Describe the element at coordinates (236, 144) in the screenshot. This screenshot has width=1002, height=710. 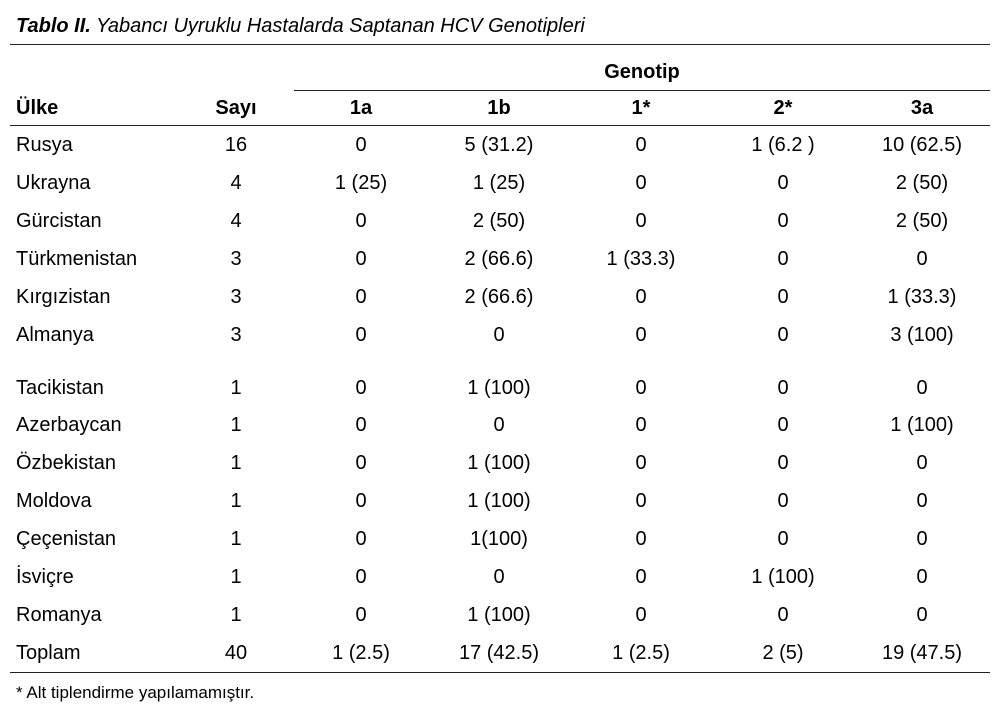
I see `cell-count: 16` at that location.